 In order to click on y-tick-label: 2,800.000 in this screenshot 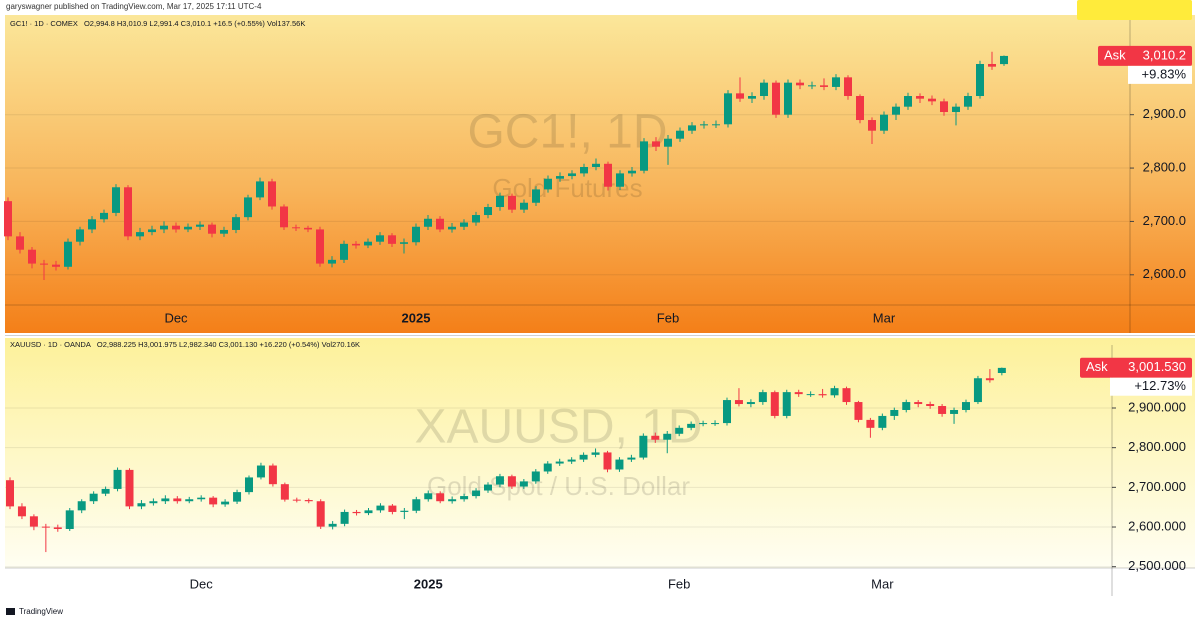, I will do `click(1157, 446)`.